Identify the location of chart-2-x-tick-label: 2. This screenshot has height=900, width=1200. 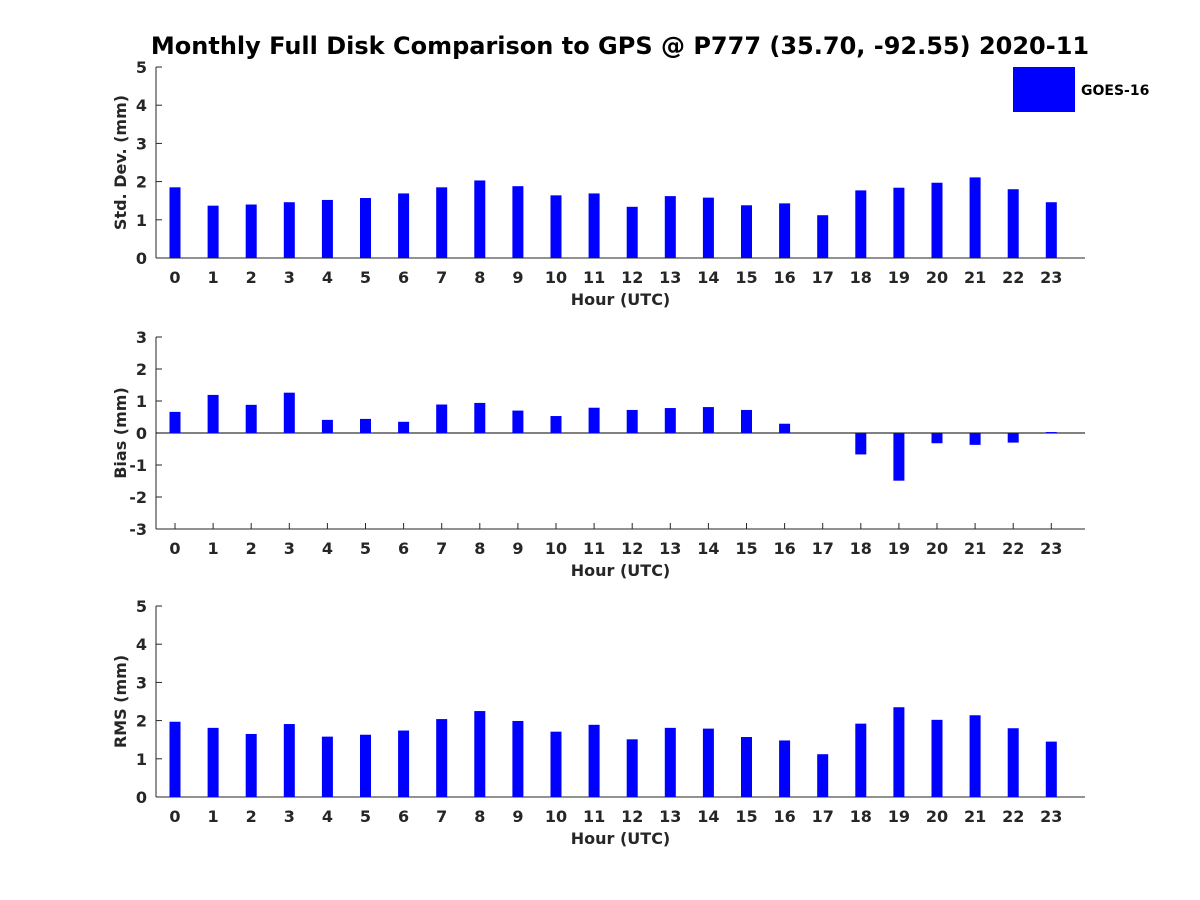
(251, 548).